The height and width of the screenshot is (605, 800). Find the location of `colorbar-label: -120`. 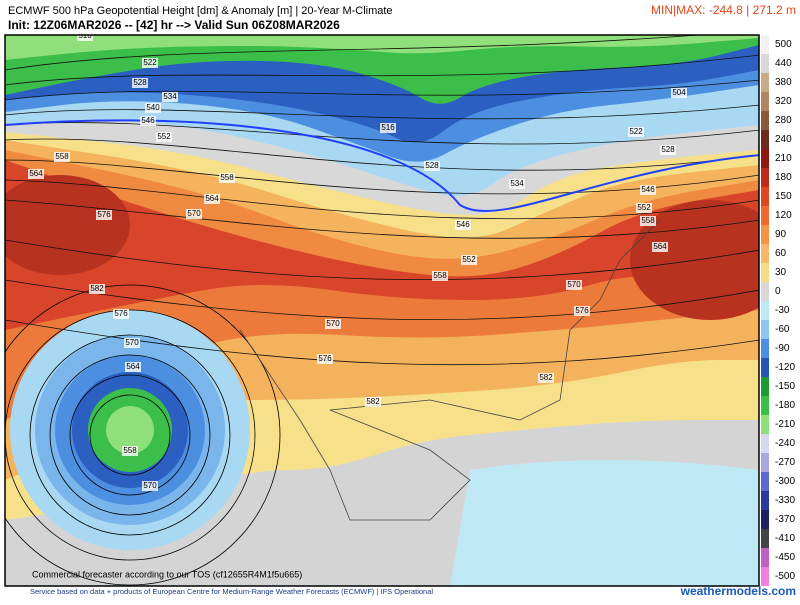

colorbar-label: -120 is located at coordinates (785, 367).